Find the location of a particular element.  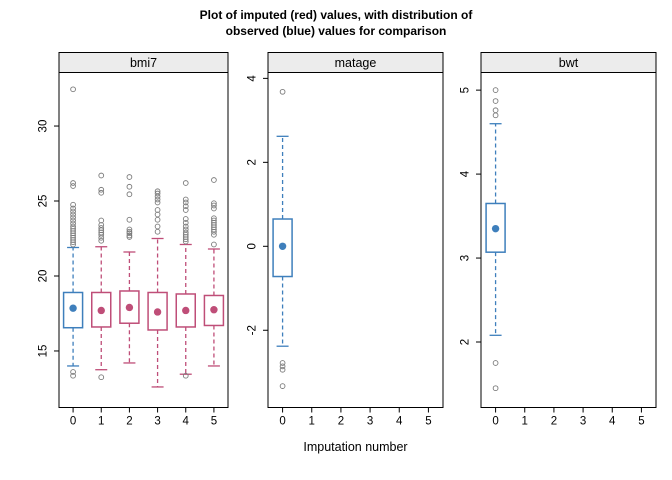

boxplot-bmi7-imp4 is located at coordinates (185, 279).